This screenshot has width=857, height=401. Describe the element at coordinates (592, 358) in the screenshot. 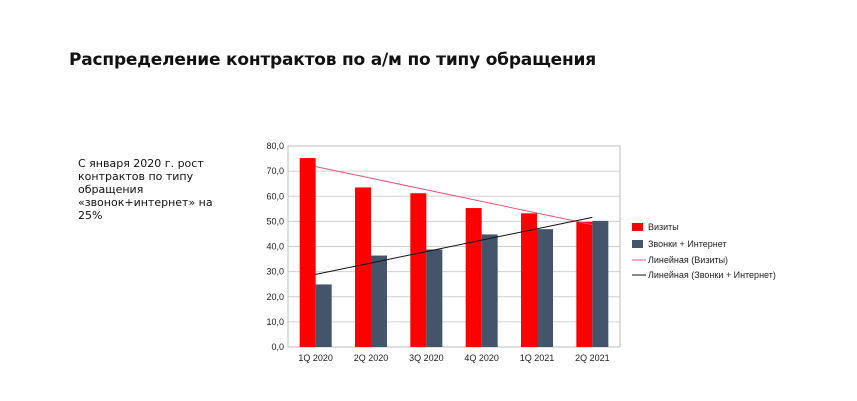

I see `x-tick-label: 2Q 2021` at that location.